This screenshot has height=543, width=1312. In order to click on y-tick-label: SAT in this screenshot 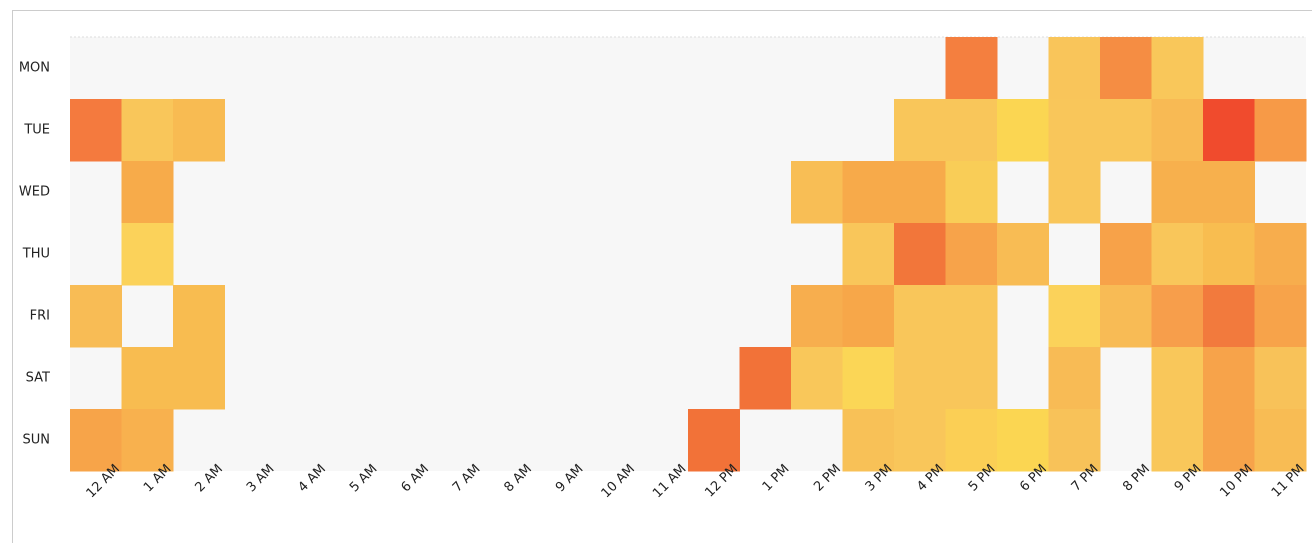, I will do `click(38, 378)`.